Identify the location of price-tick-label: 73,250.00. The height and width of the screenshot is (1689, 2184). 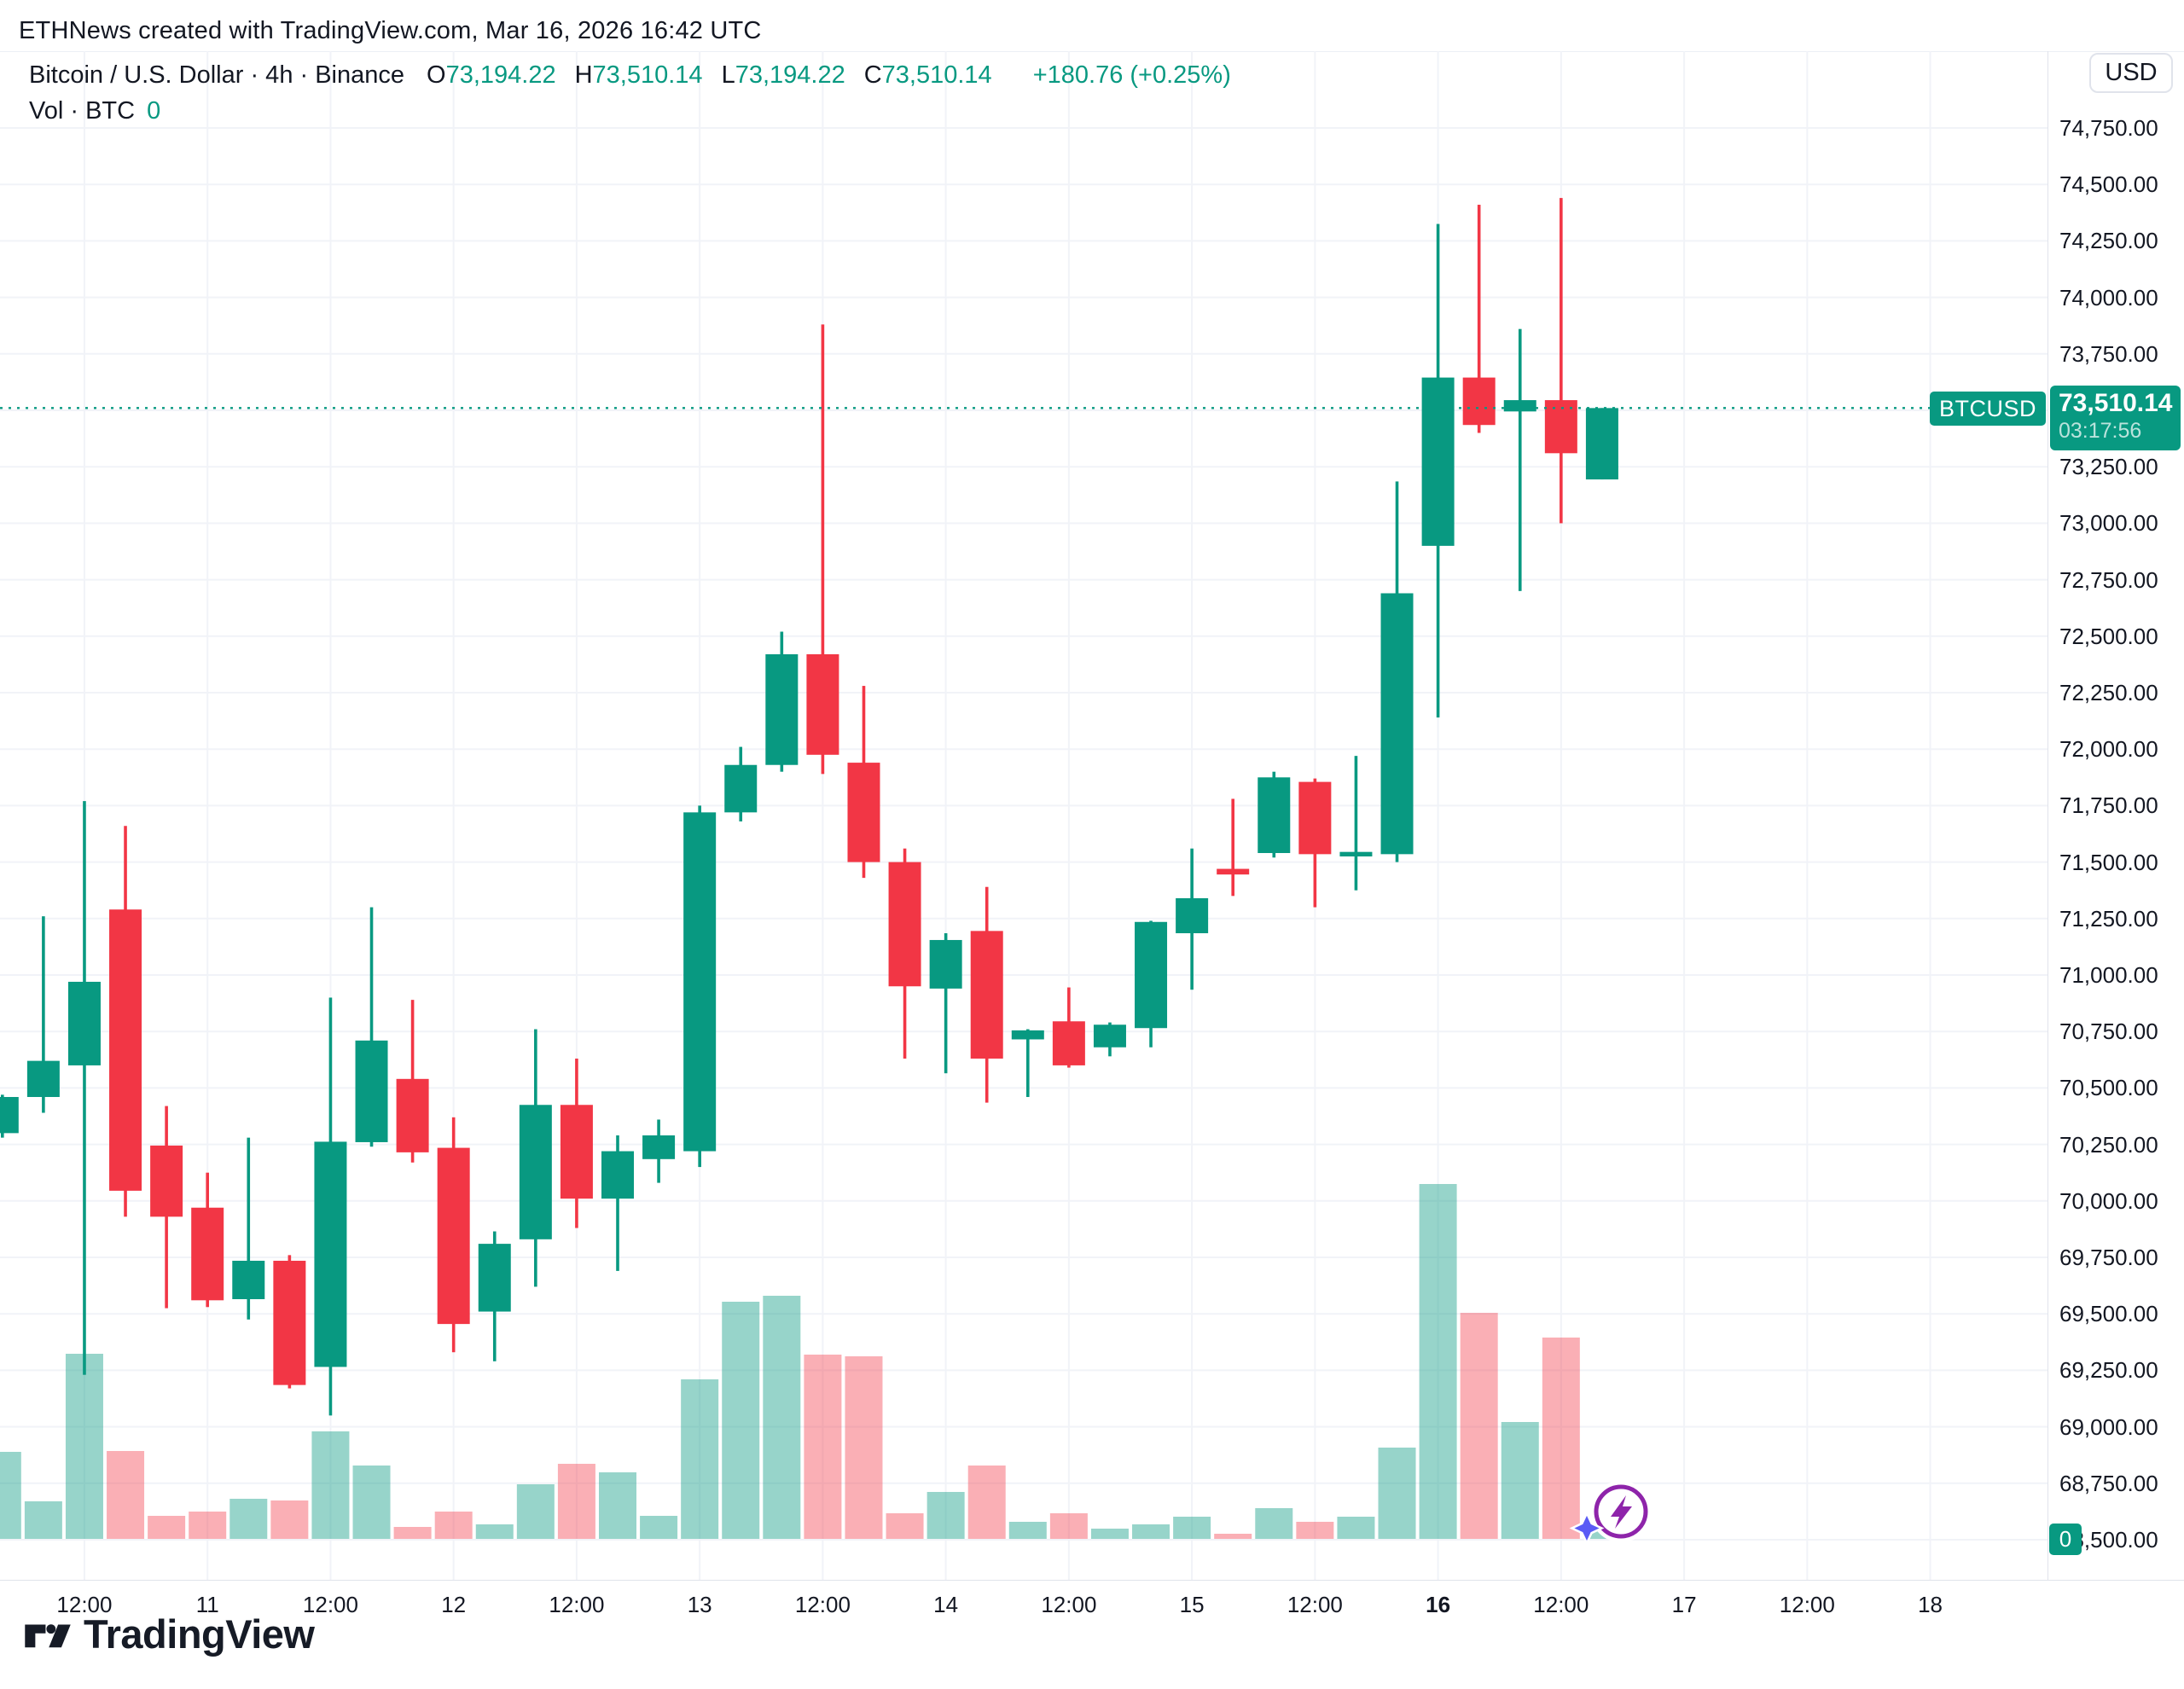
(2108, 467).